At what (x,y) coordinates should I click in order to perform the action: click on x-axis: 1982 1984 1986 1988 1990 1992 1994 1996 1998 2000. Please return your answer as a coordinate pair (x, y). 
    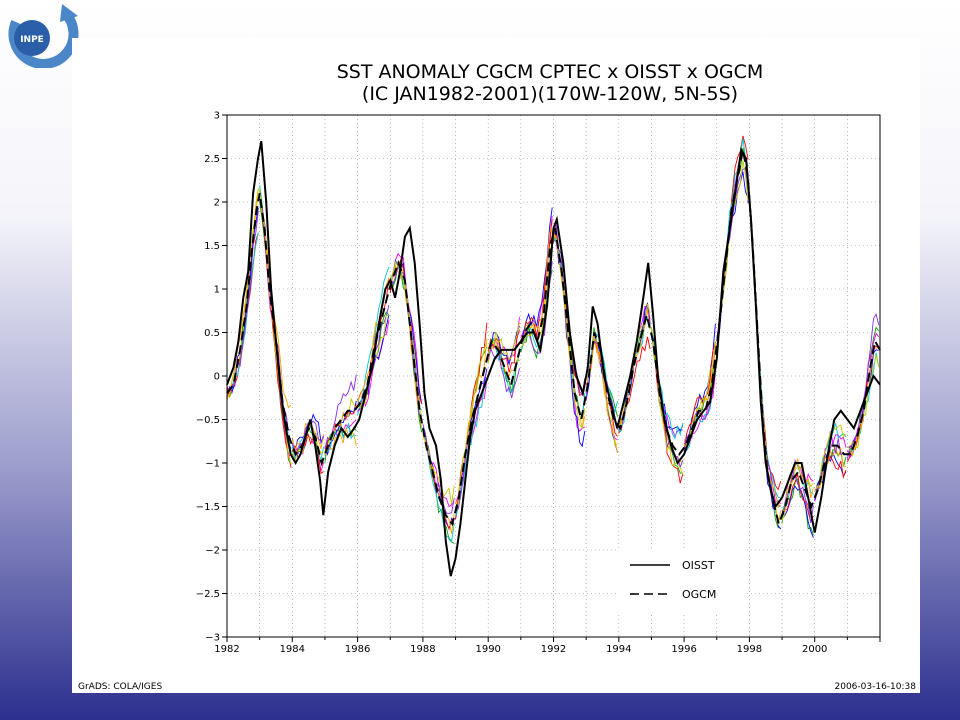
    Looking at the image, I should click on (547, 646).